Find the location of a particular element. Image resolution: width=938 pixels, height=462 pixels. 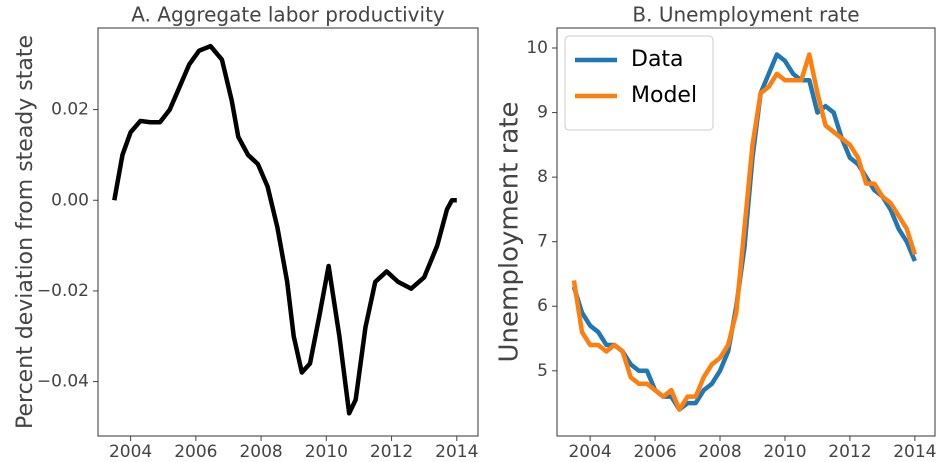

legend-label: Data is located at coordinates (657, 59).